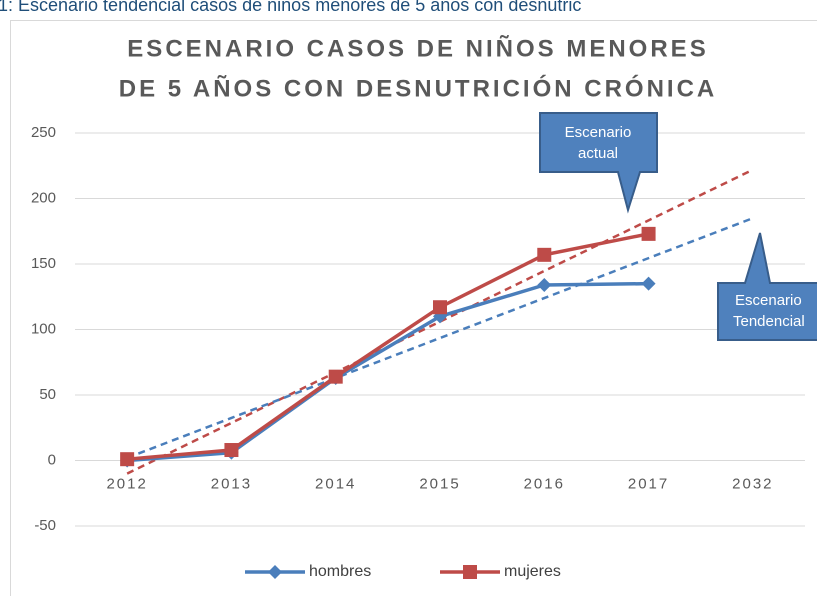 This screenshot has width=817, height=596. I want to click on legend-label: mujeres, so click(532, 571).